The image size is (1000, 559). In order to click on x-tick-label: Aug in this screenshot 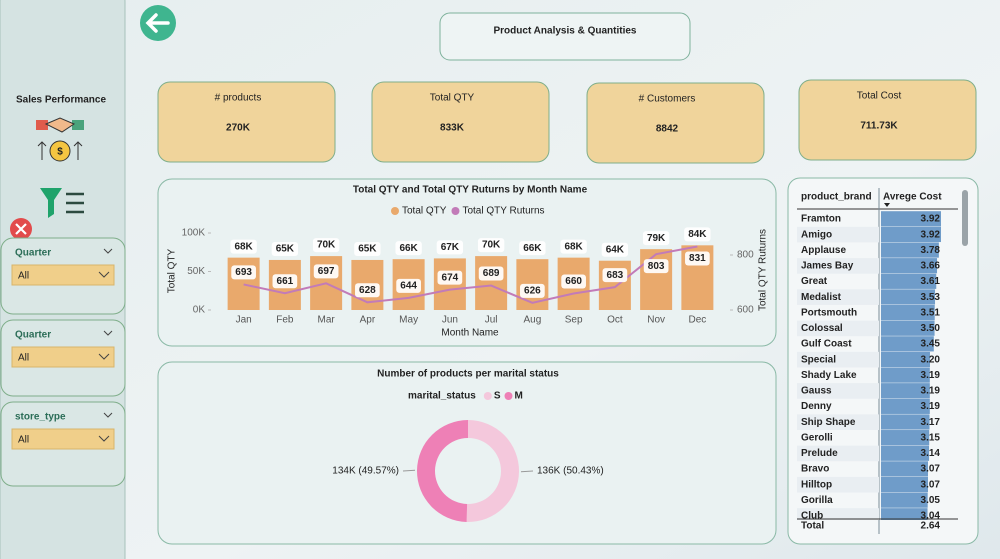, I will do `click(532, 320)`.